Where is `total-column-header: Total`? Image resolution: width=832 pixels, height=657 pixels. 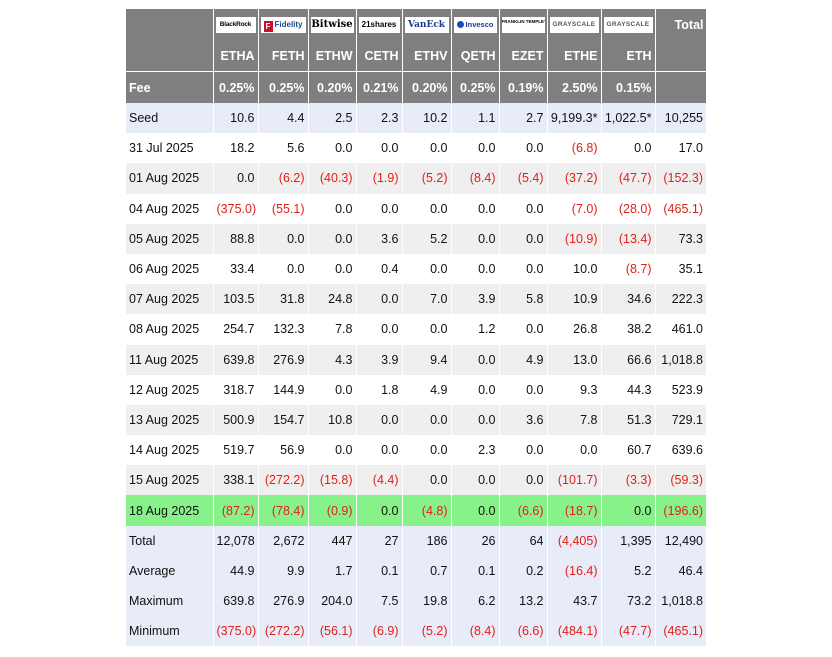
total-column-header: Total is located at coordinates (681, 24).